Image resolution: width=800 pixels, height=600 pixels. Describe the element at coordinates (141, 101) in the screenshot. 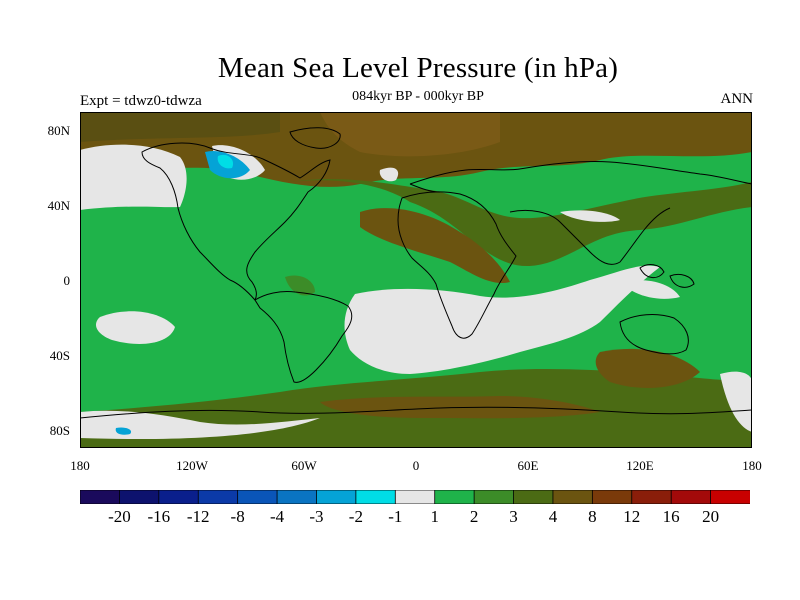

I see `experiment-label: Expt = tdwz0-tdwza` at that location.